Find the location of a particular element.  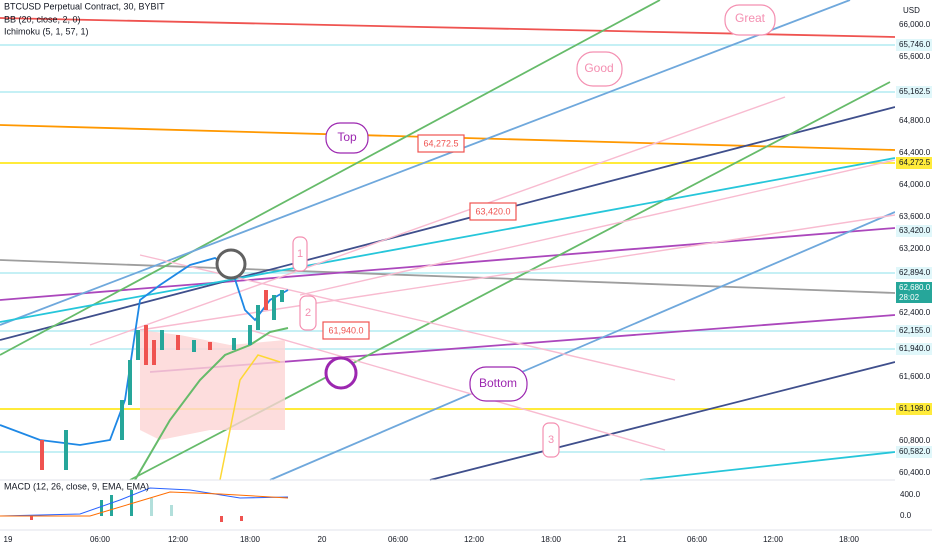

annotation: 64,272.5 is located at coordinates (440, 143).